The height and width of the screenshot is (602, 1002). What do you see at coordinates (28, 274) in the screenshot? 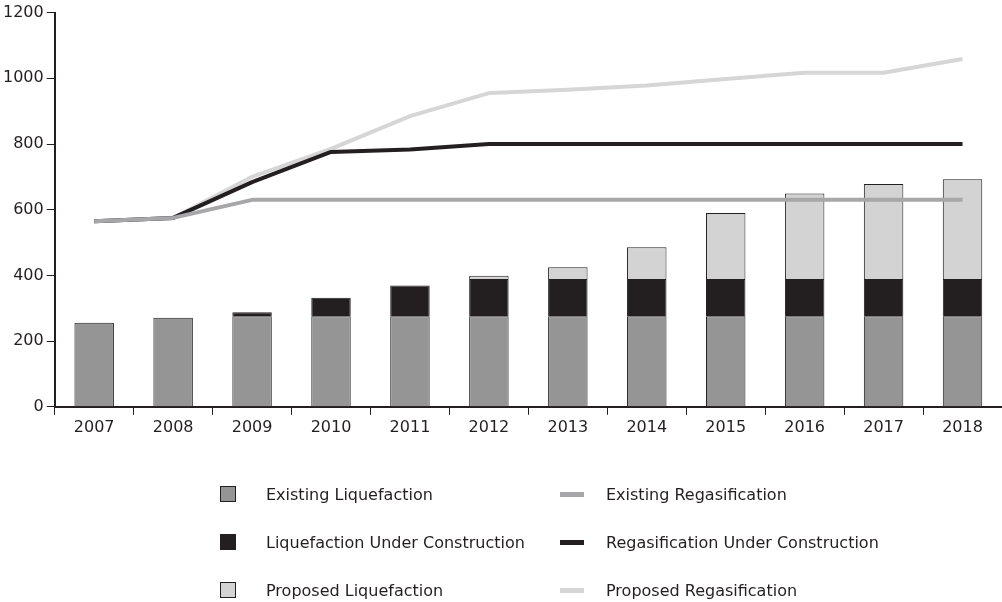
I see `y-tick-label: 400` at bounding box center [28, 274].